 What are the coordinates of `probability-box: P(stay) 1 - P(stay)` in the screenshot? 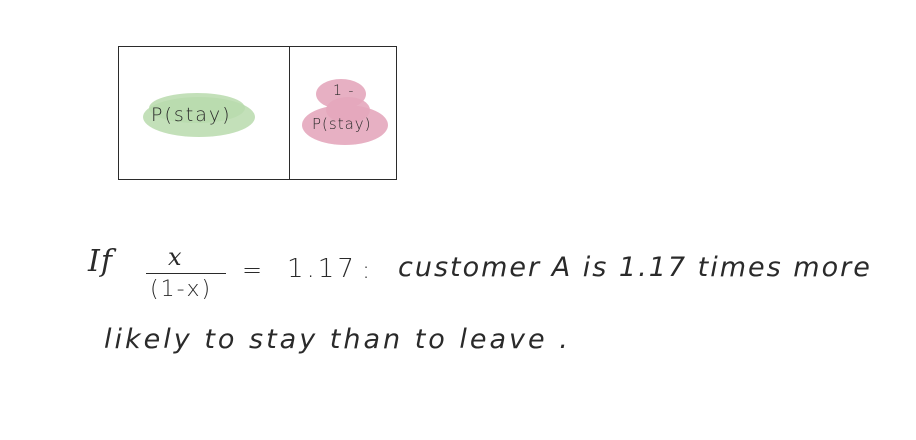 It's located at (257, 113).